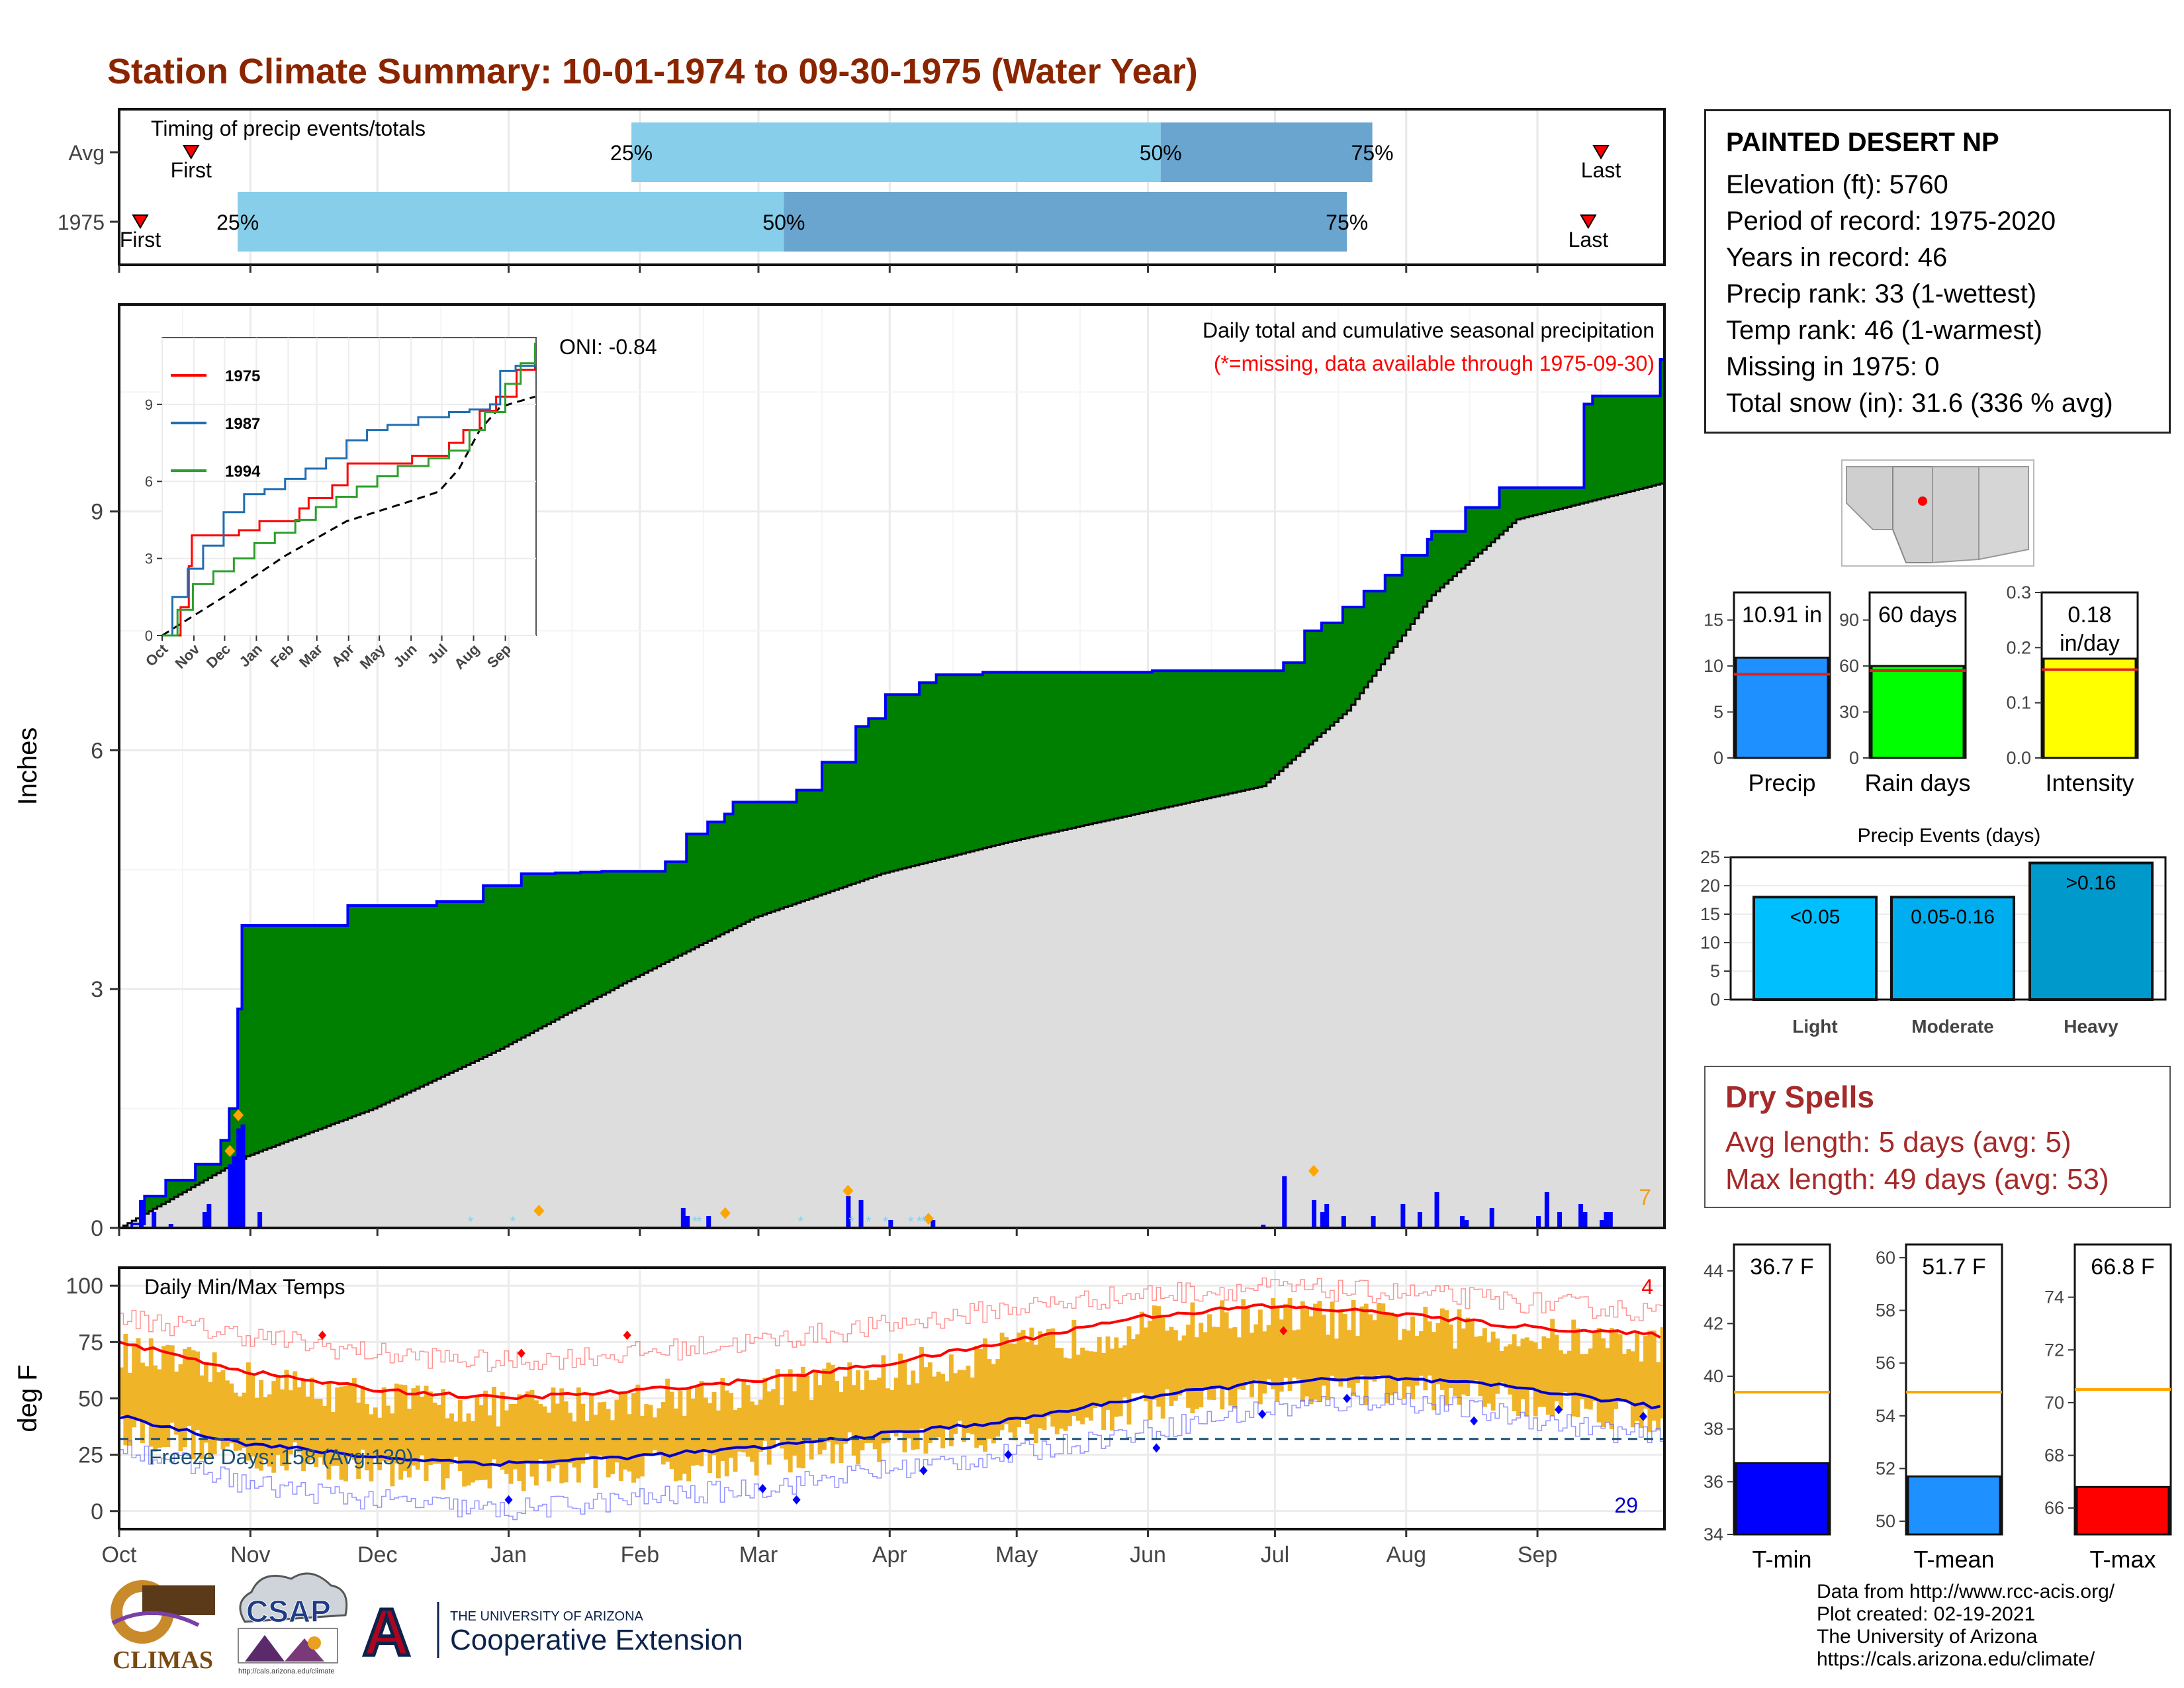 The height and width of the screenshot is (1688, 2184). Describe the element at coordinates (631, 153) in the screenshot. I see `timing-p25-label: 25%` at that location.